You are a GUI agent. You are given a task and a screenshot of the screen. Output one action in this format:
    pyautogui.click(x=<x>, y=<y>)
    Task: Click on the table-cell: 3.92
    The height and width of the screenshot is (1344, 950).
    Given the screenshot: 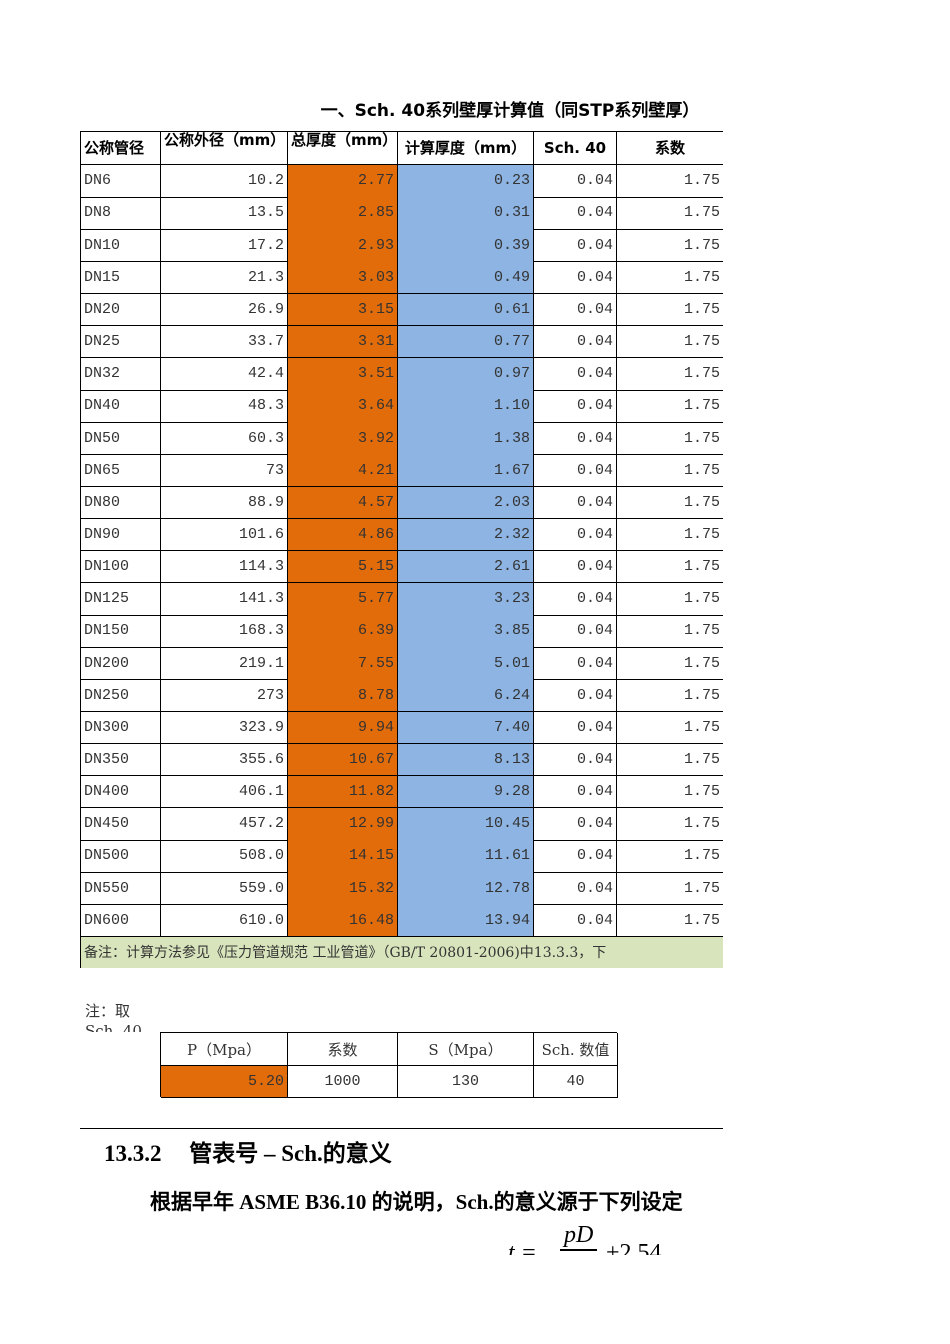 What is the action you would take?
    pyautogui.click(x=343, y=438)
    